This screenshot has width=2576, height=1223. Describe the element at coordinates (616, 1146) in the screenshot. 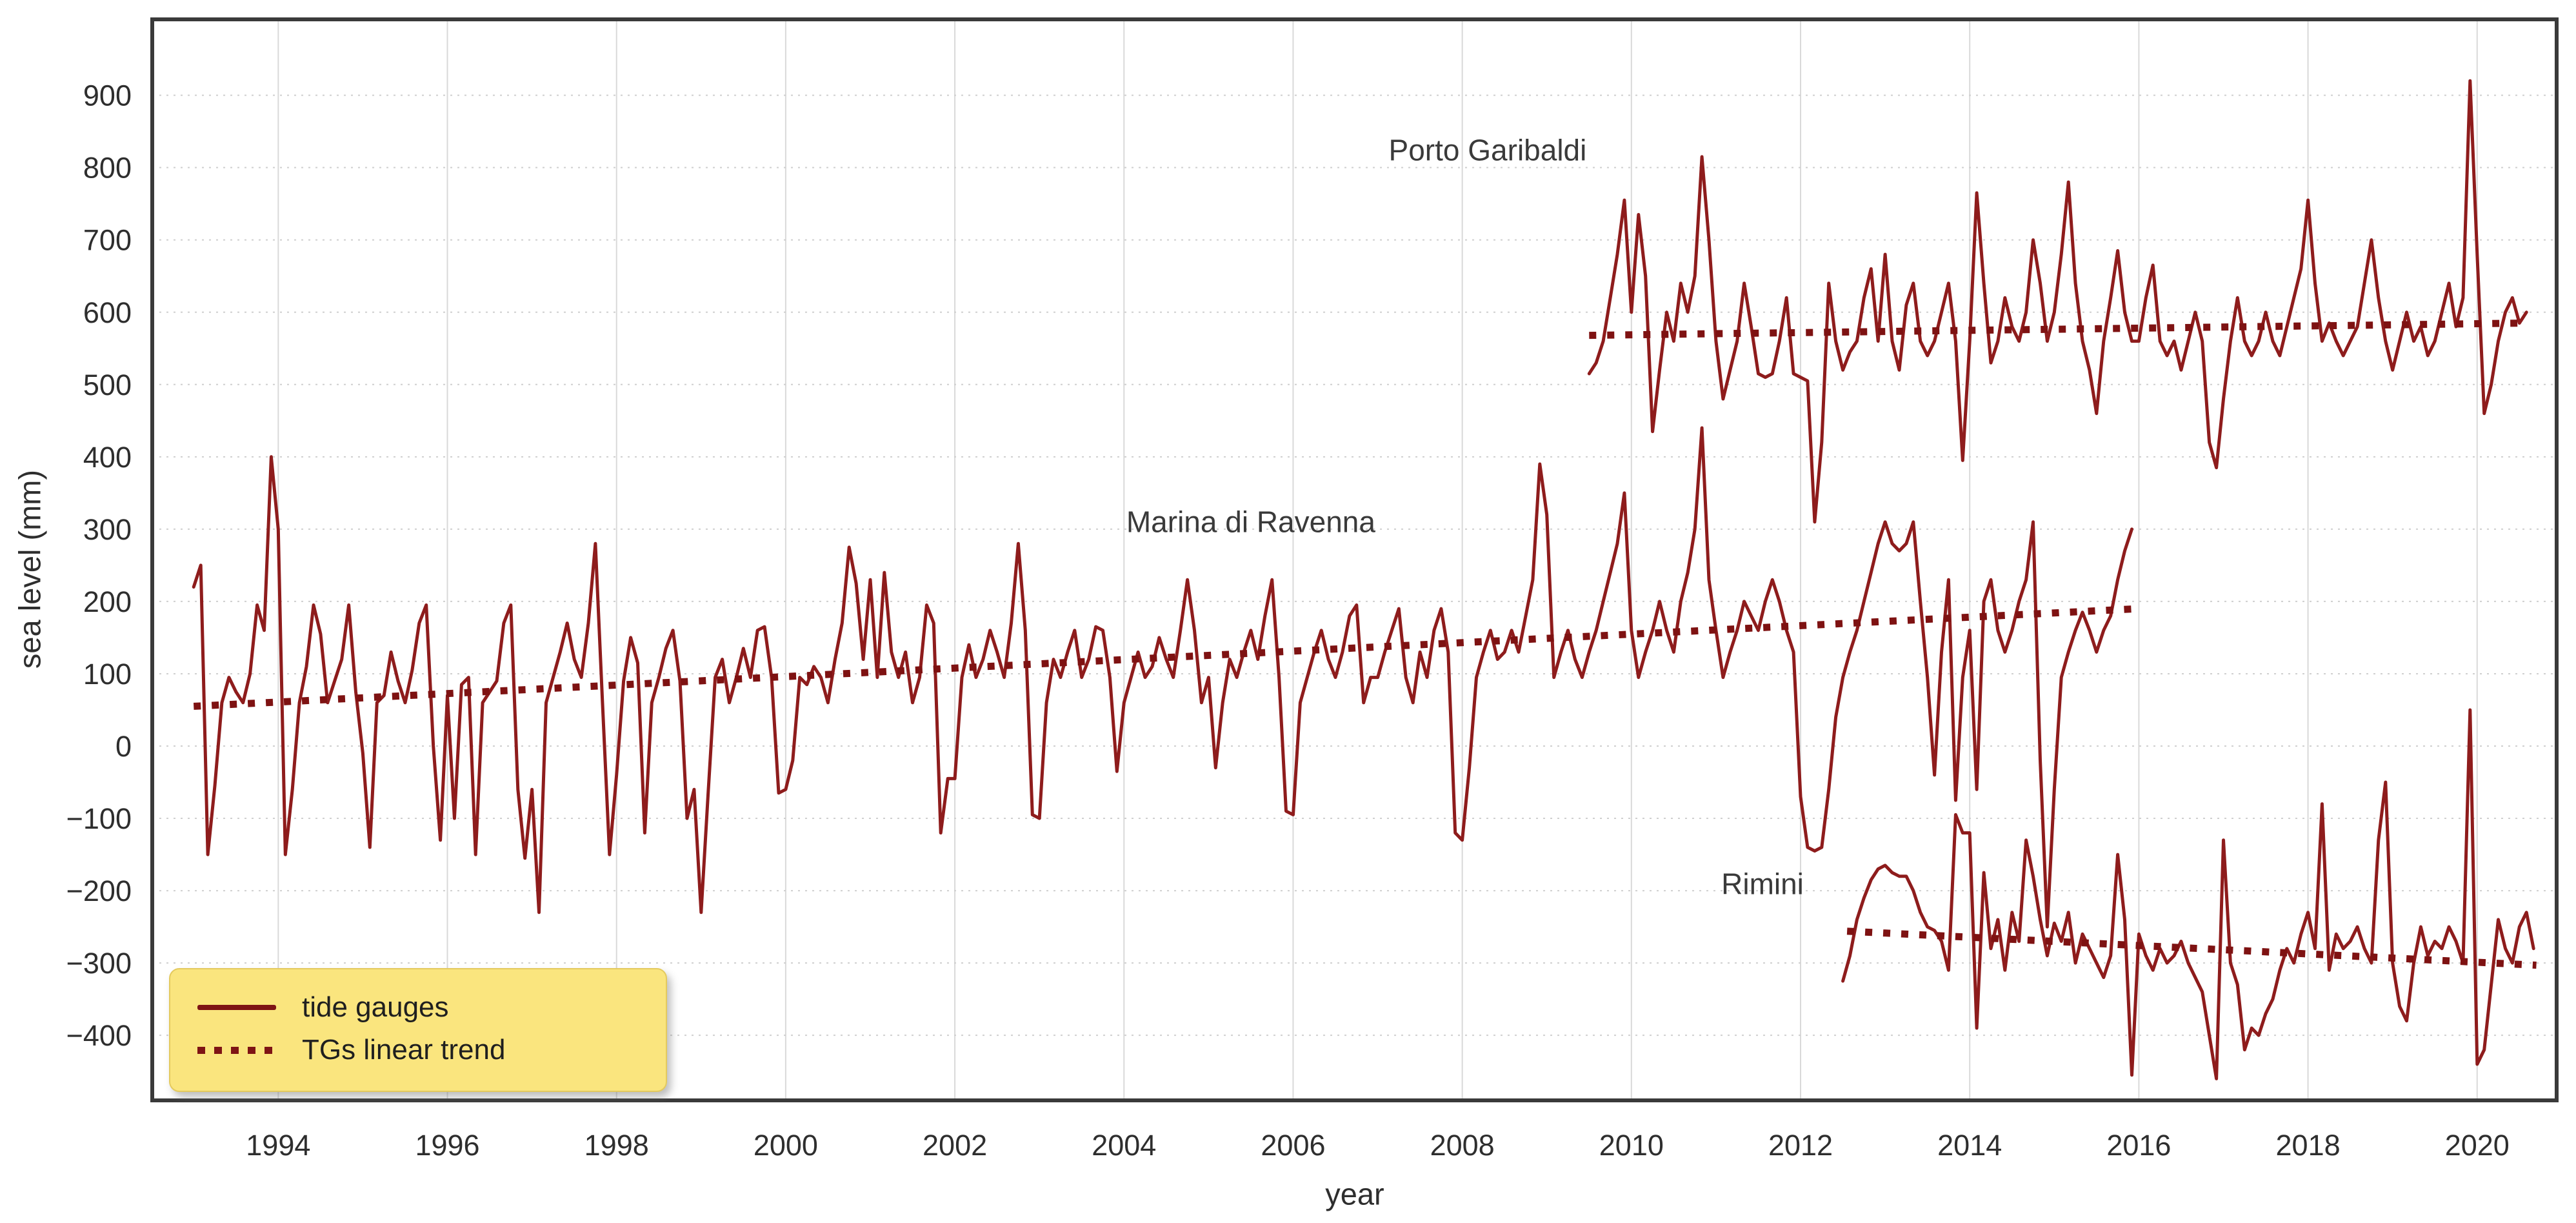

I see `x-tick-label: 1998` at that location.